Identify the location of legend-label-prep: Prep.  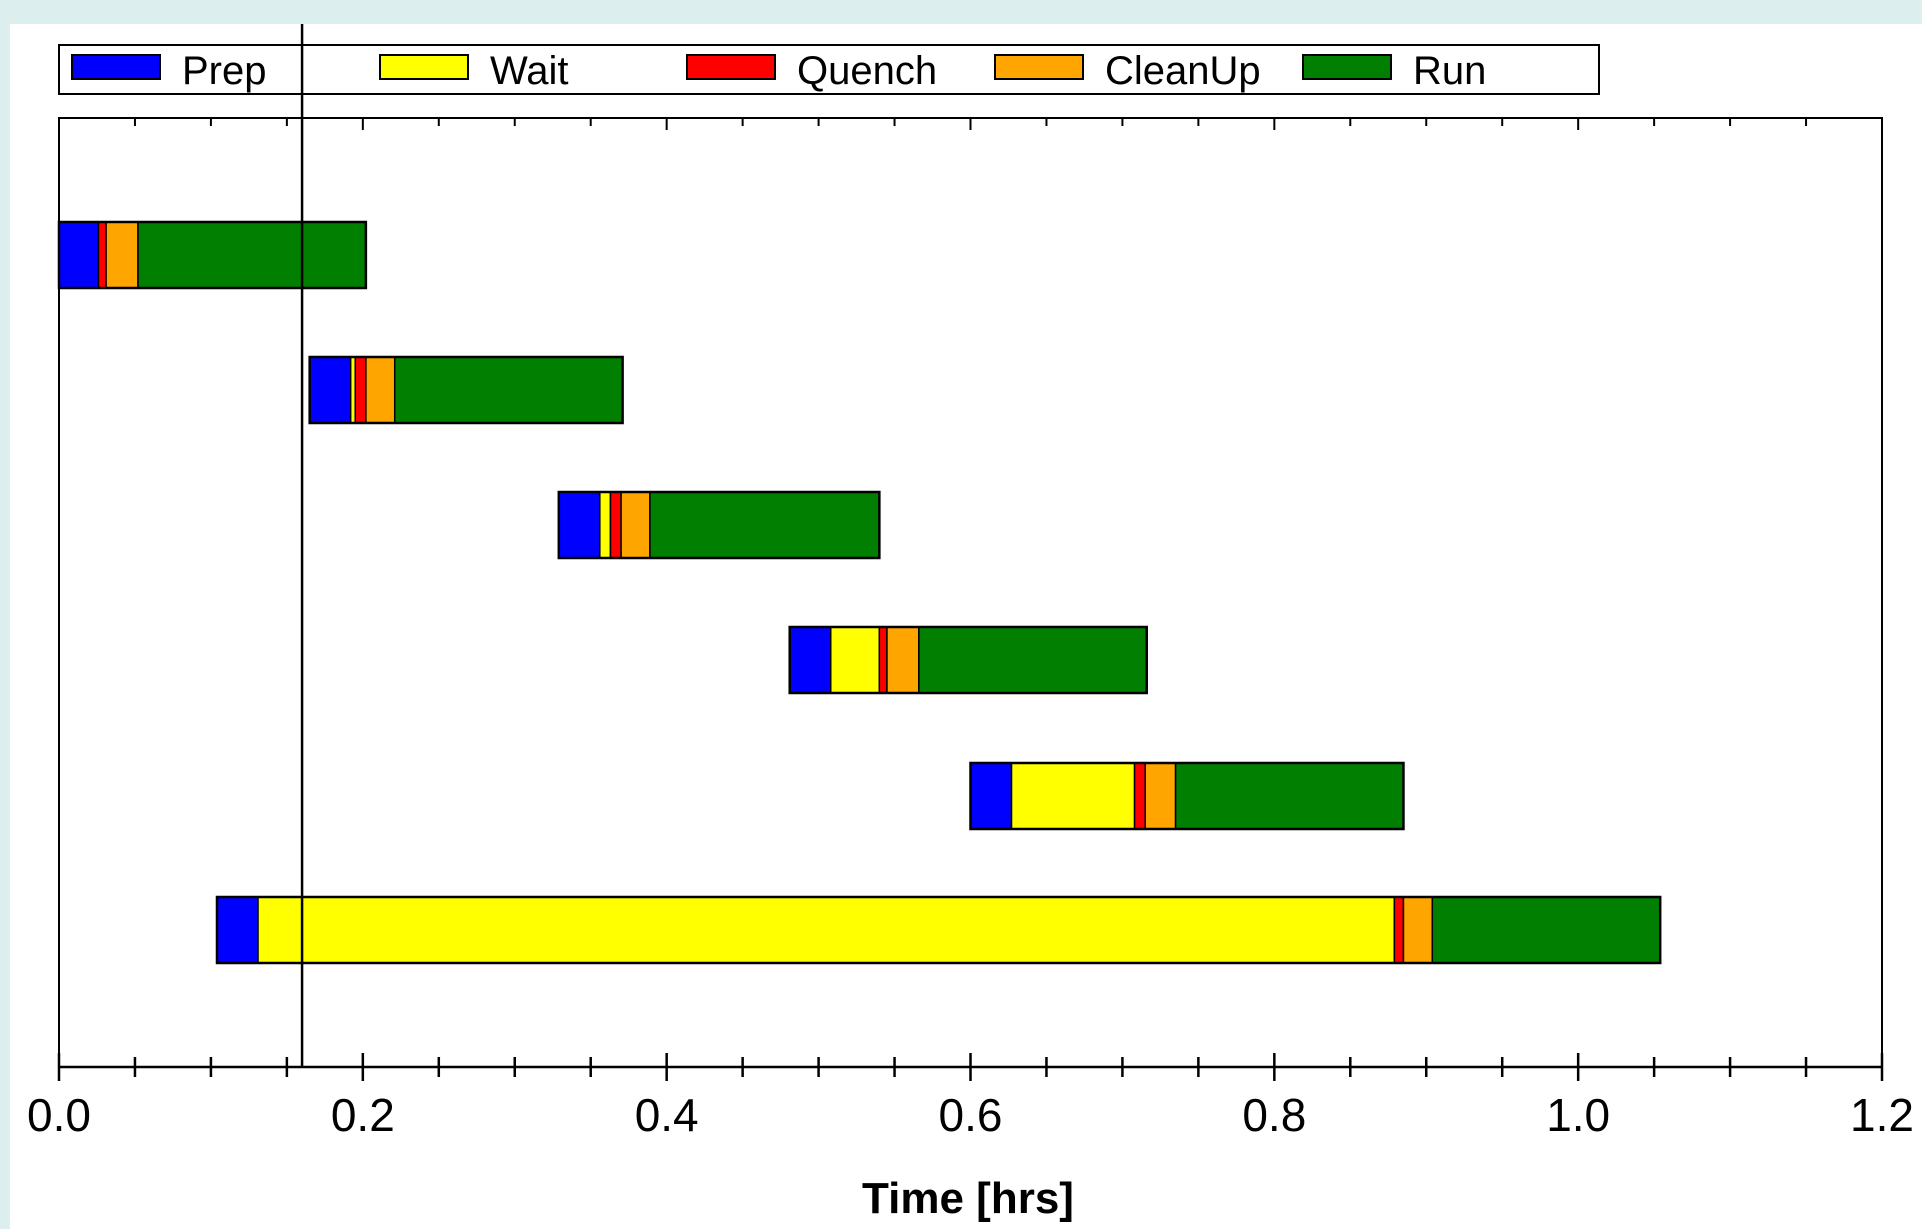
(224, 71).